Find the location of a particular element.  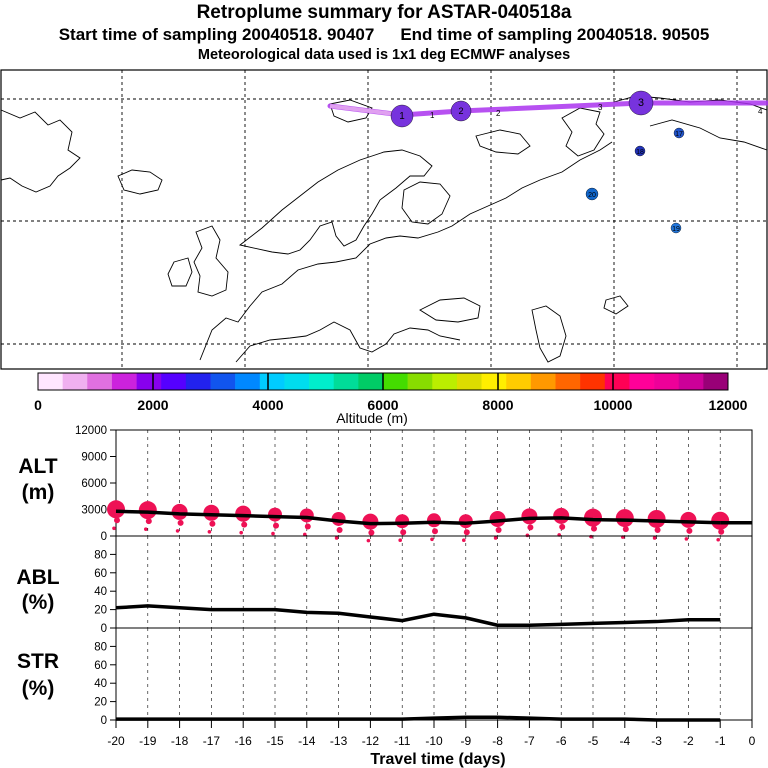

y-tick-label: 40 is located at coordinates (100, 592).